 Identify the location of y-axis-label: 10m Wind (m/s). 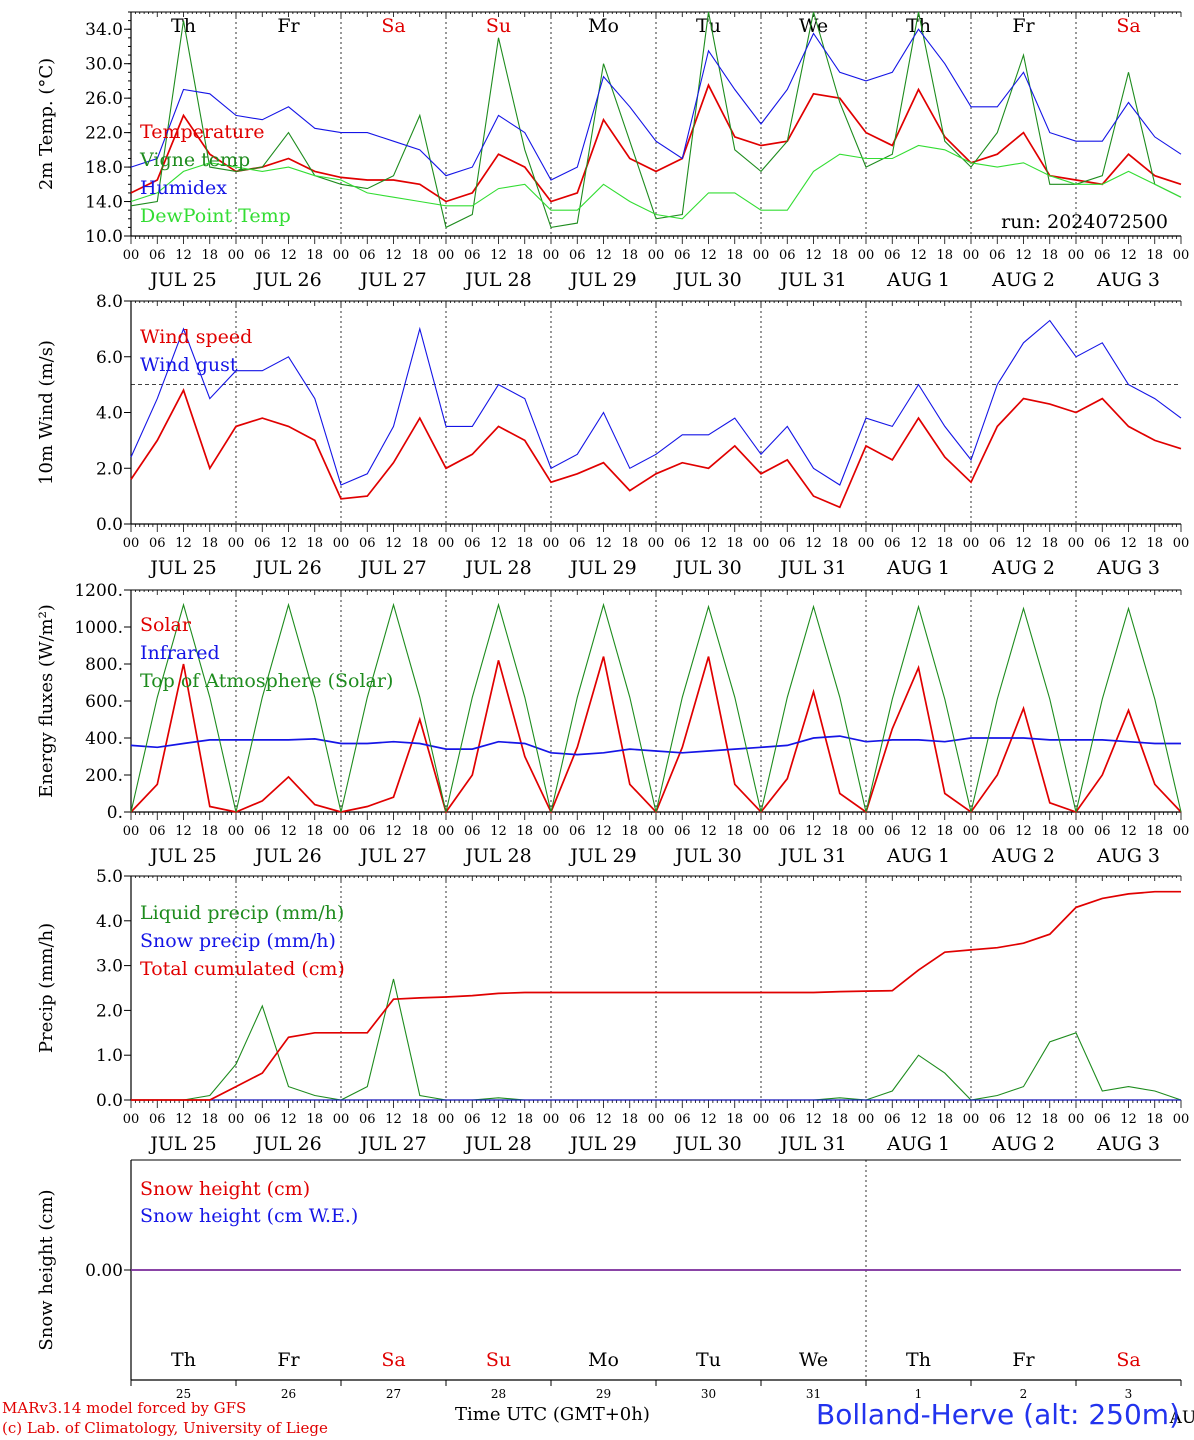
(46, 412).